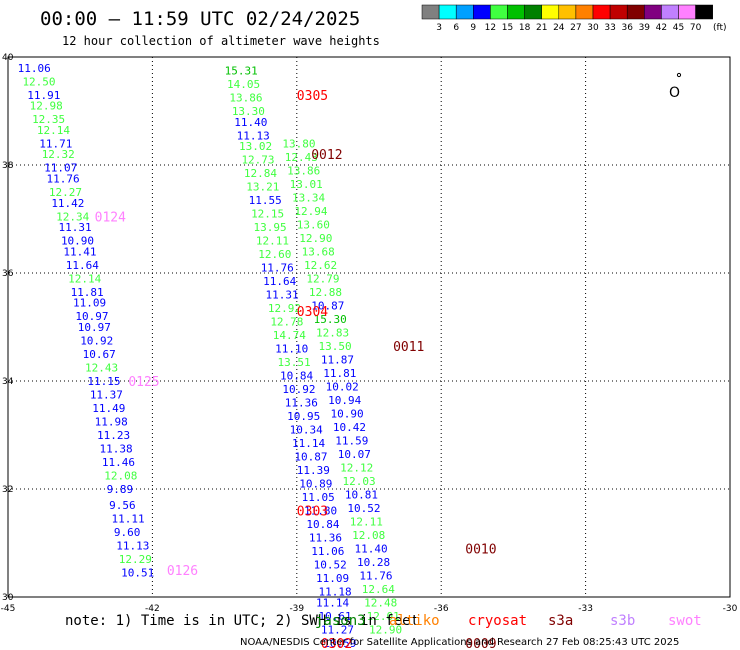 Image resolution: width=740 pixels, height=650 pixels. Describe the element at coordinates (245, 98) in the screenshot. I see `swh-value: 13.86` at that location.